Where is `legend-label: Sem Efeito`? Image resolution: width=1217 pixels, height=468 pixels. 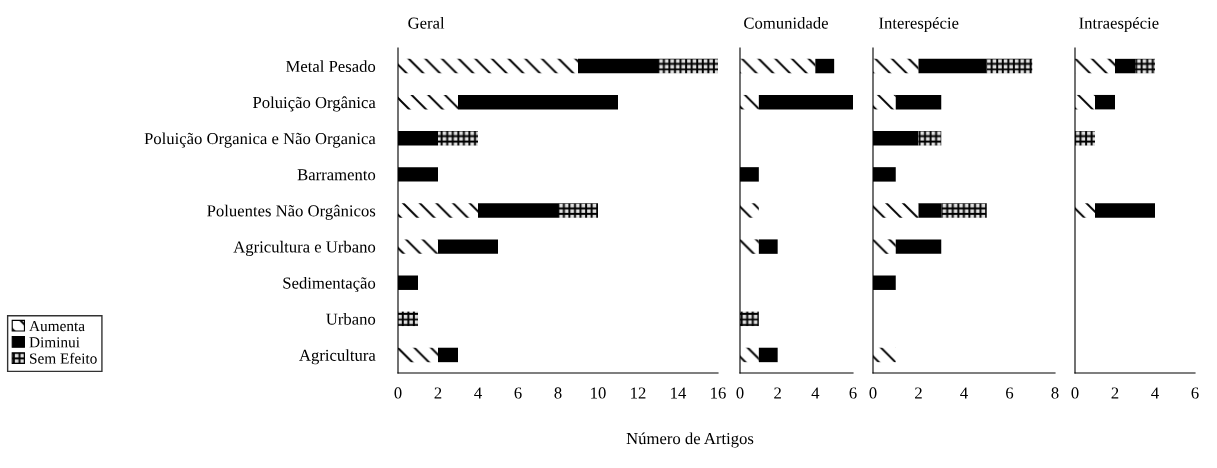
legend-label: Sem Efeito is located at coordinates (63, 358).